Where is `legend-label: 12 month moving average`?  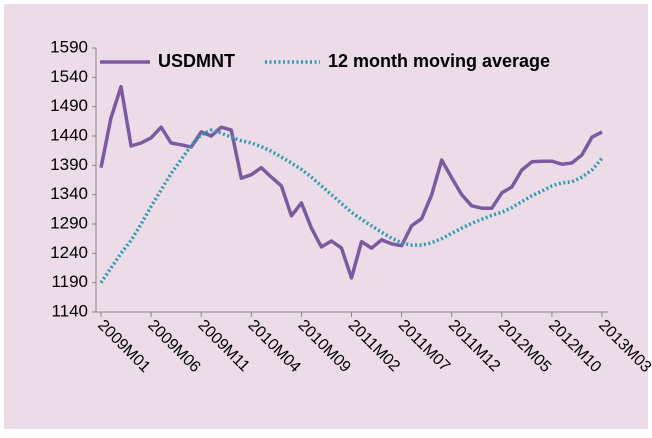 legend-label: 12 month moving average is located at coordinates (439, 61).